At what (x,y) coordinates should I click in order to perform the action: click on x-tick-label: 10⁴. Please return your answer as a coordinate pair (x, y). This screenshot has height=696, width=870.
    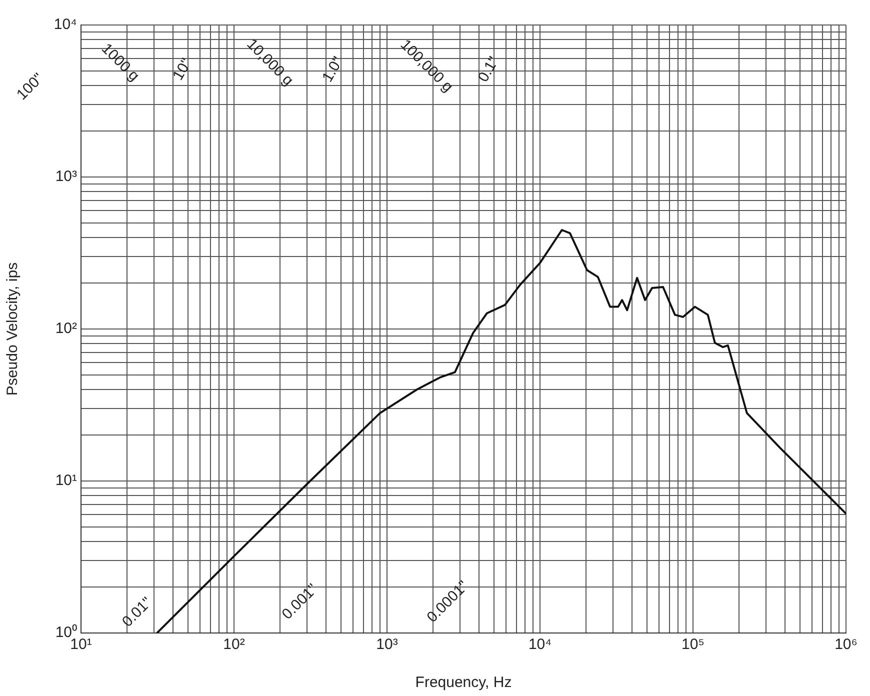
    Looking at the image, I should click on (540, 645).